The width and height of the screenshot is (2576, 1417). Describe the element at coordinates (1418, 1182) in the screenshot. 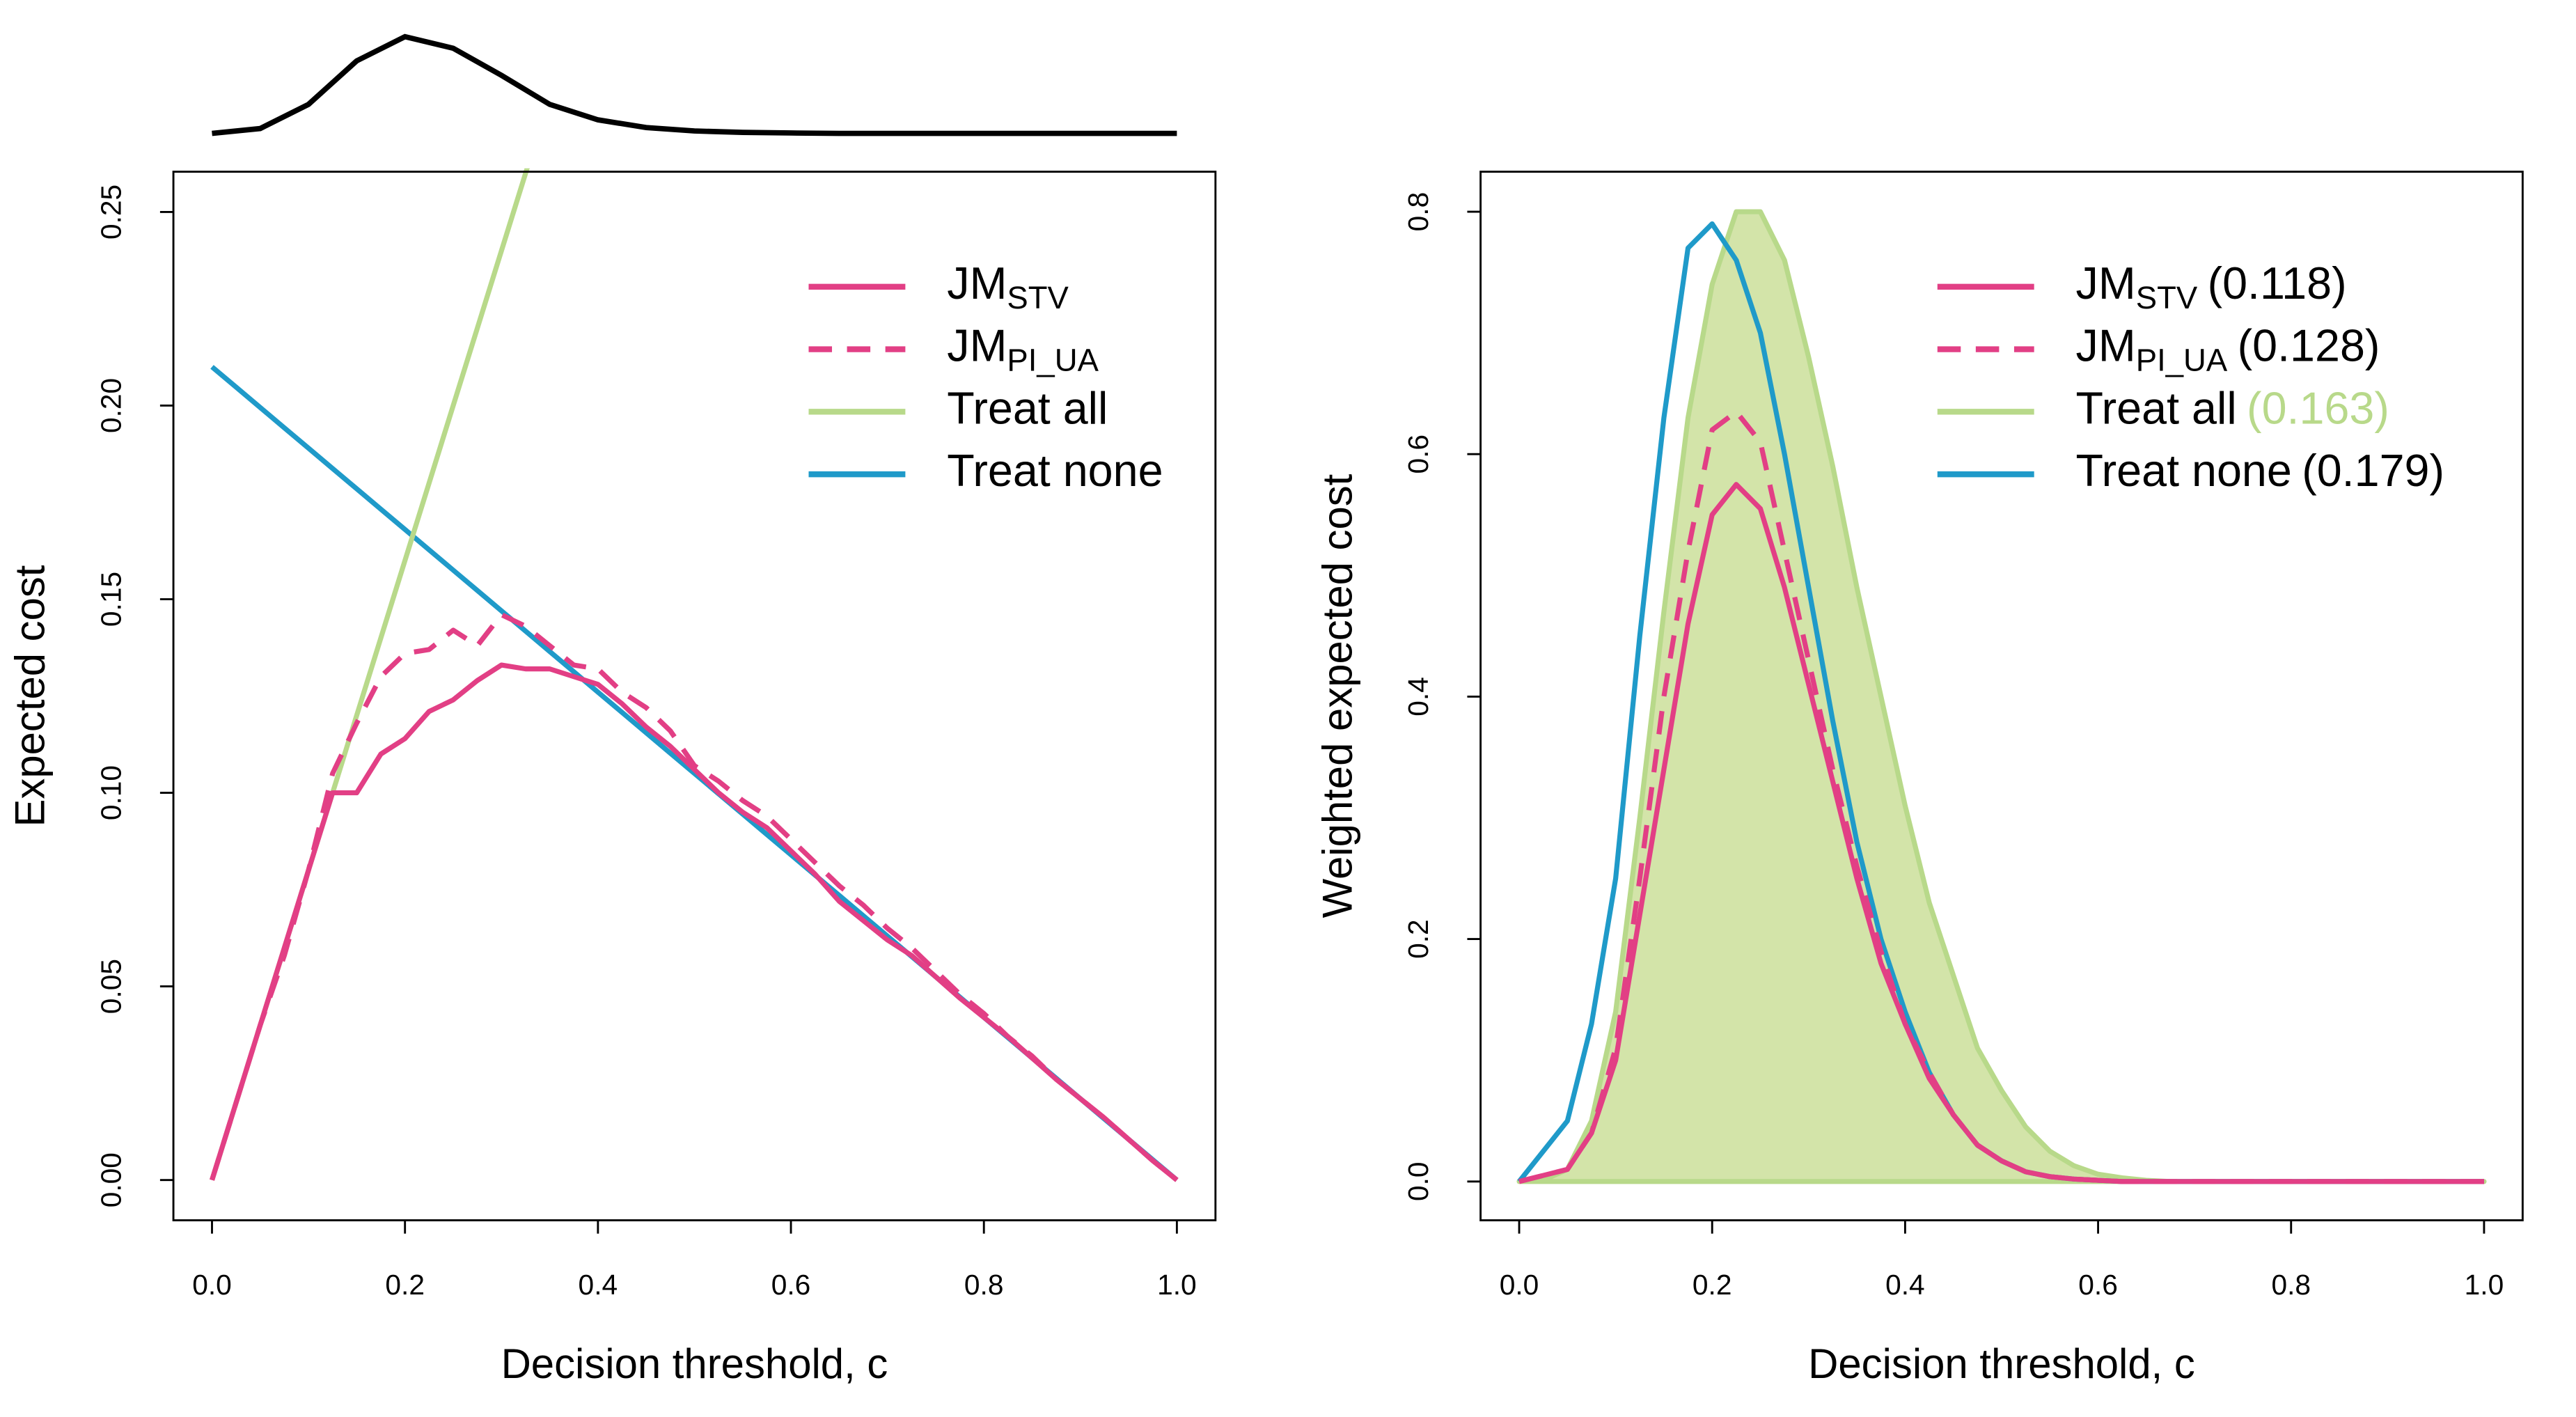

I see `y-tick-label: 0.0` at that location.